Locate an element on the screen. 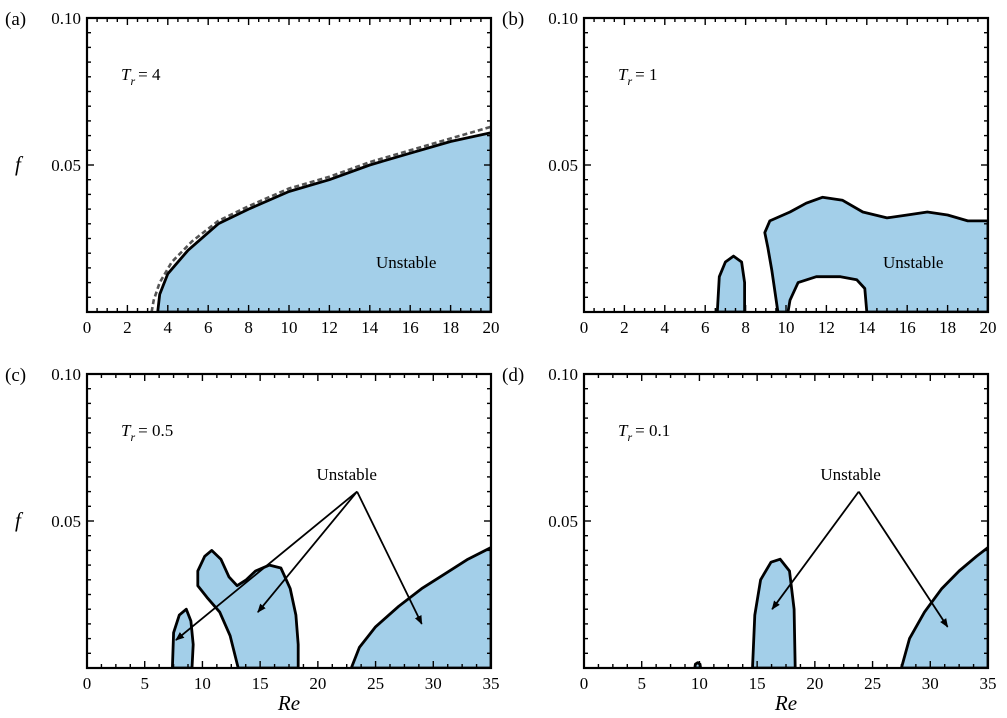 The height and width of the screenshot is (718, 1007). parameter-value: = 0.1 is located at coordinates (652, 430).